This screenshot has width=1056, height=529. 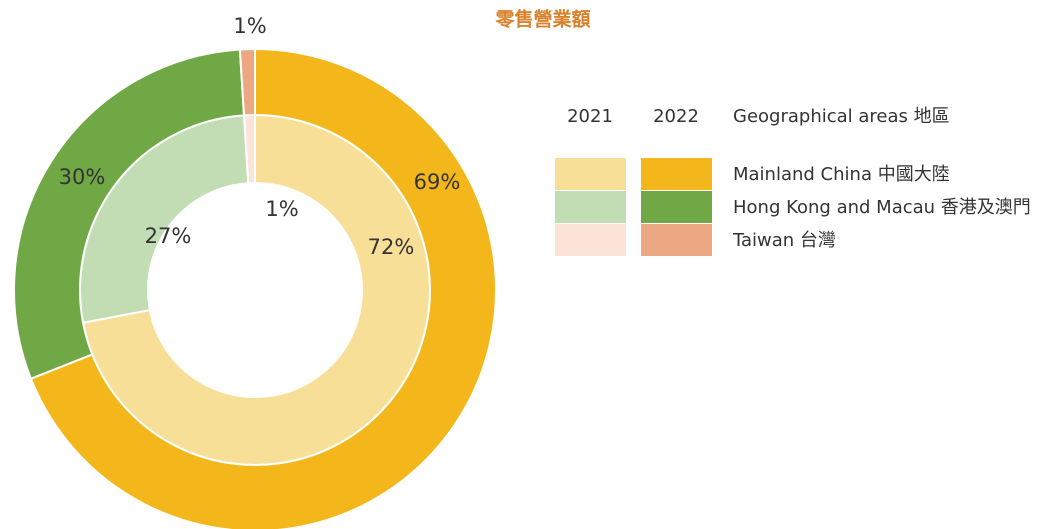 What do you see at coordinates (841, 174) in the screenshot?
I see `legend-label: Mainland China 中國大陸` at bounding box center [841, 174].